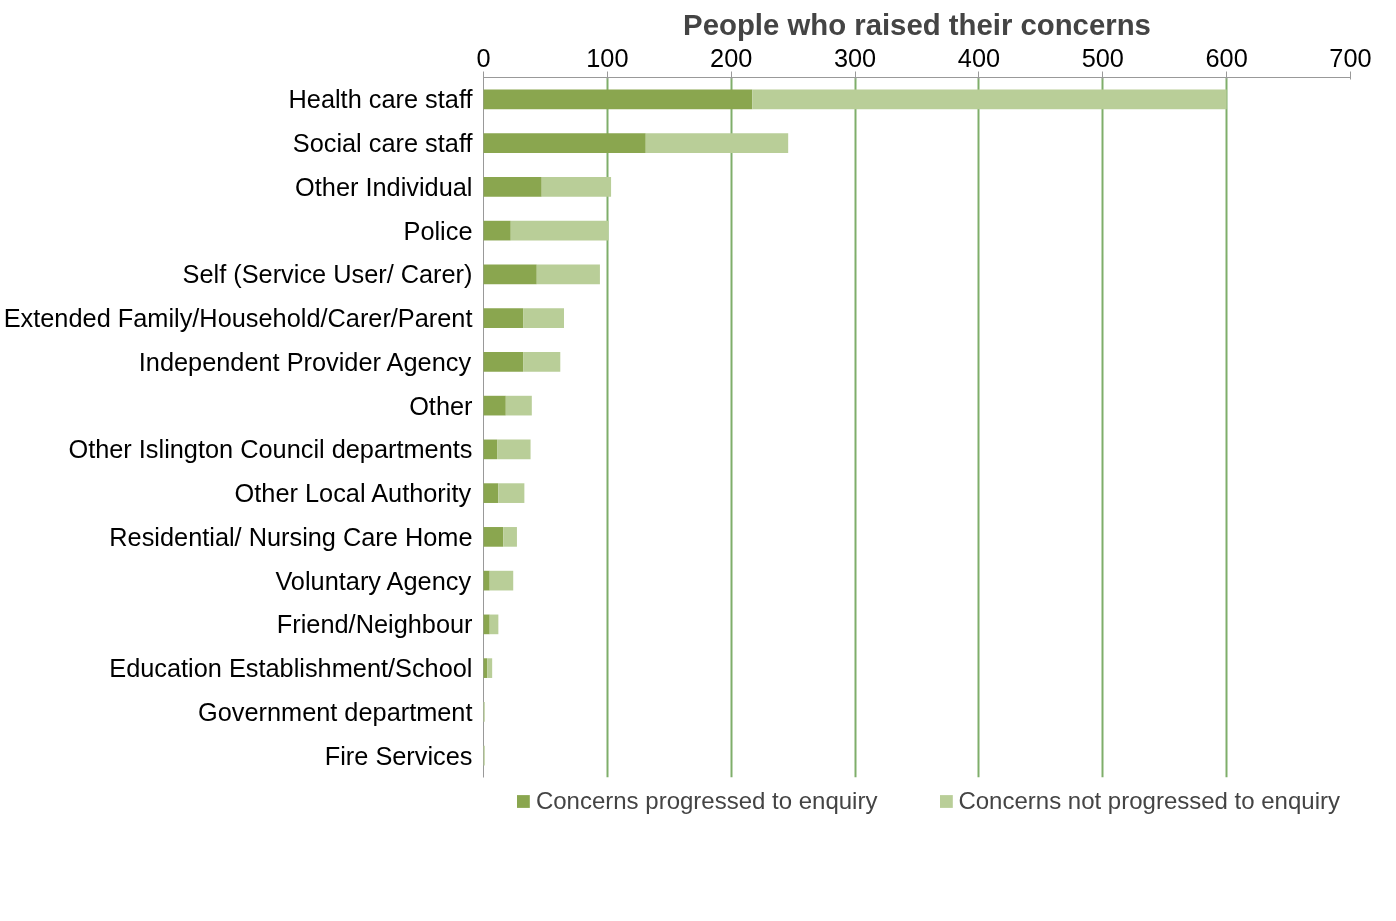  Describe the element at coordinates (1102, 57) in the screenshot. I see `x-tick-label: 500` at that location.